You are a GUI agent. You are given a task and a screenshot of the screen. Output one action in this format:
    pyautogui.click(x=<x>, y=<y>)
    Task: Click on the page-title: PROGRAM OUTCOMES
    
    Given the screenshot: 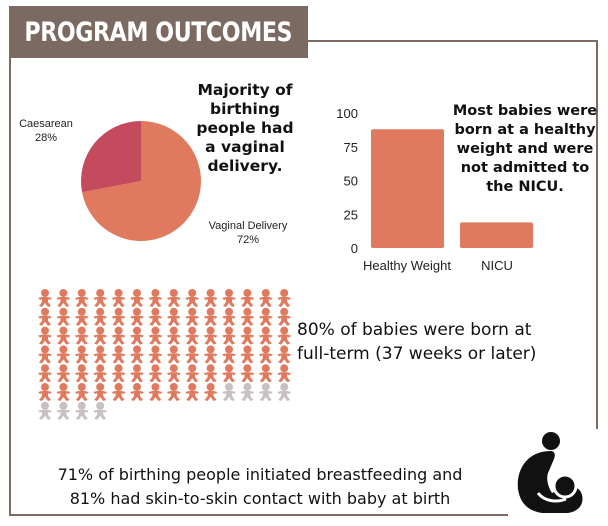 What is the action you would take?
    pyautogui.click(x=158, y=32)
    